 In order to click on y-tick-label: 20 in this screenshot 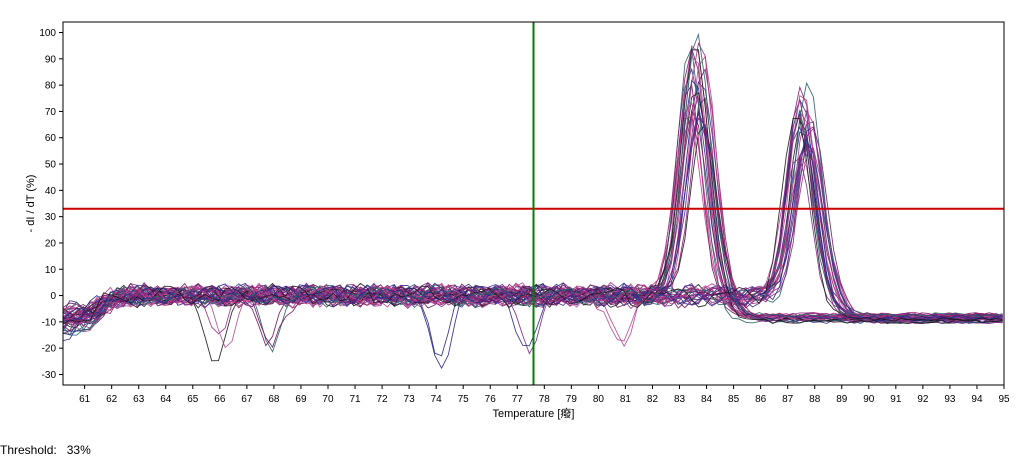, I will do `click(51, 243)`.